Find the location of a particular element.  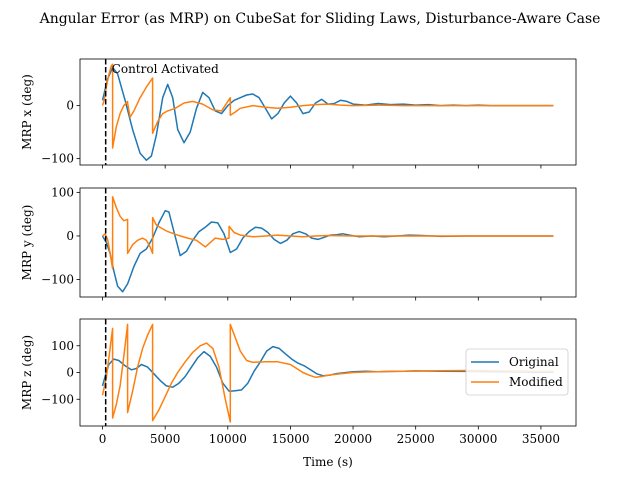

x-axis-label: Time (s) is located at coordinates (328, 462).